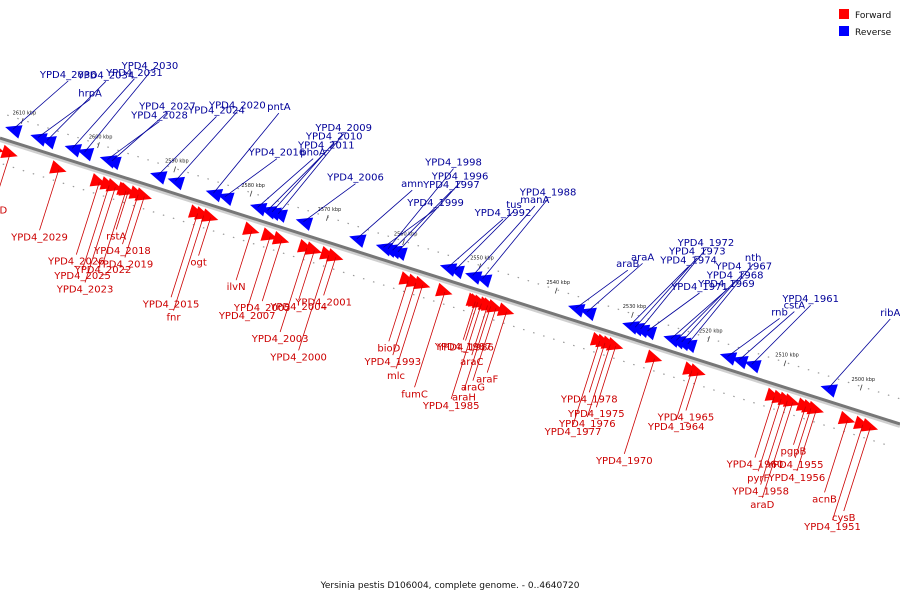 This screenshot has height=600, width=900. What do you see at coordinates (253, 186) in the screenshot?
I see `kbp-tick-label: 2580 kbp` at bounding box center [253, 186].